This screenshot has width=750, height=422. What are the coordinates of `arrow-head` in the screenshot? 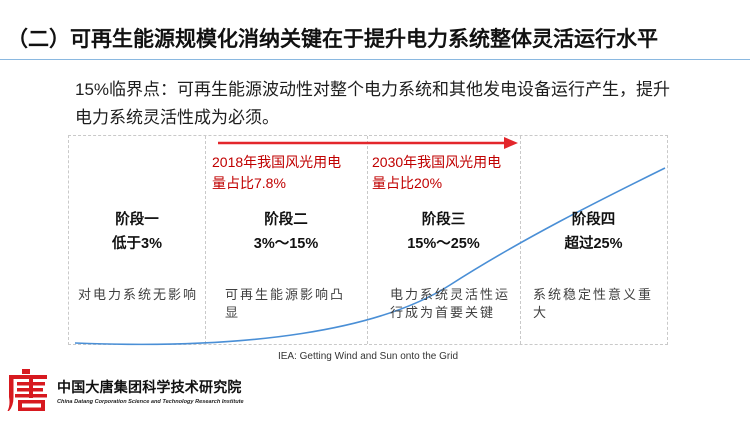 It's located at (511, 143).